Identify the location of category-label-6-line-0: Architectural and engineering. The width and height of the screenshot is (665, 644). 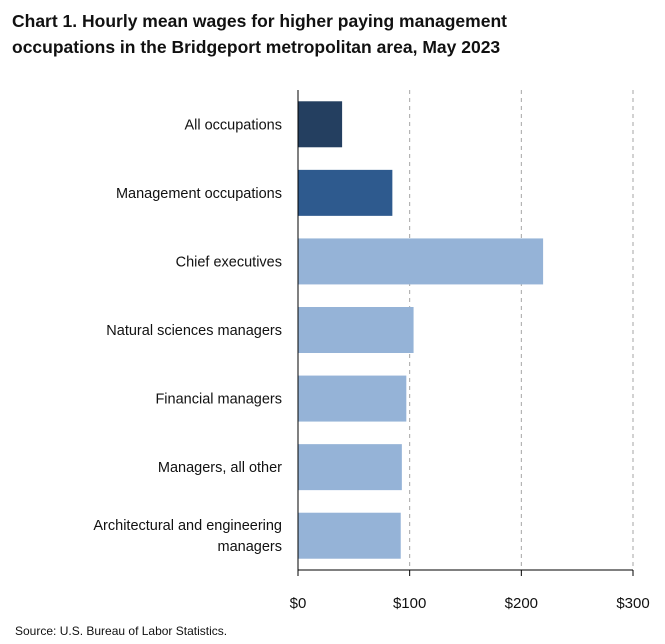
(187, 526).